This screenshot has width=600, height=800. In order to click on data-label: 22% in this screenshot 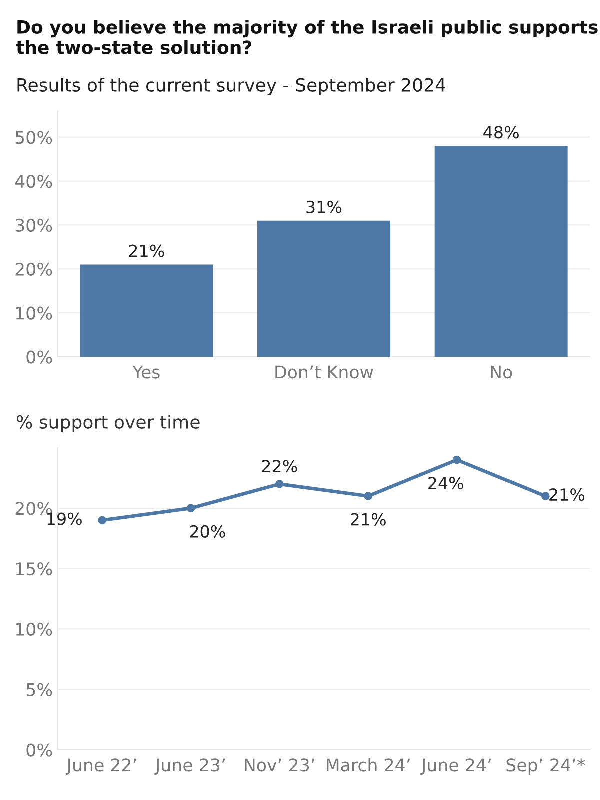, I will do `click(280, 466)`.